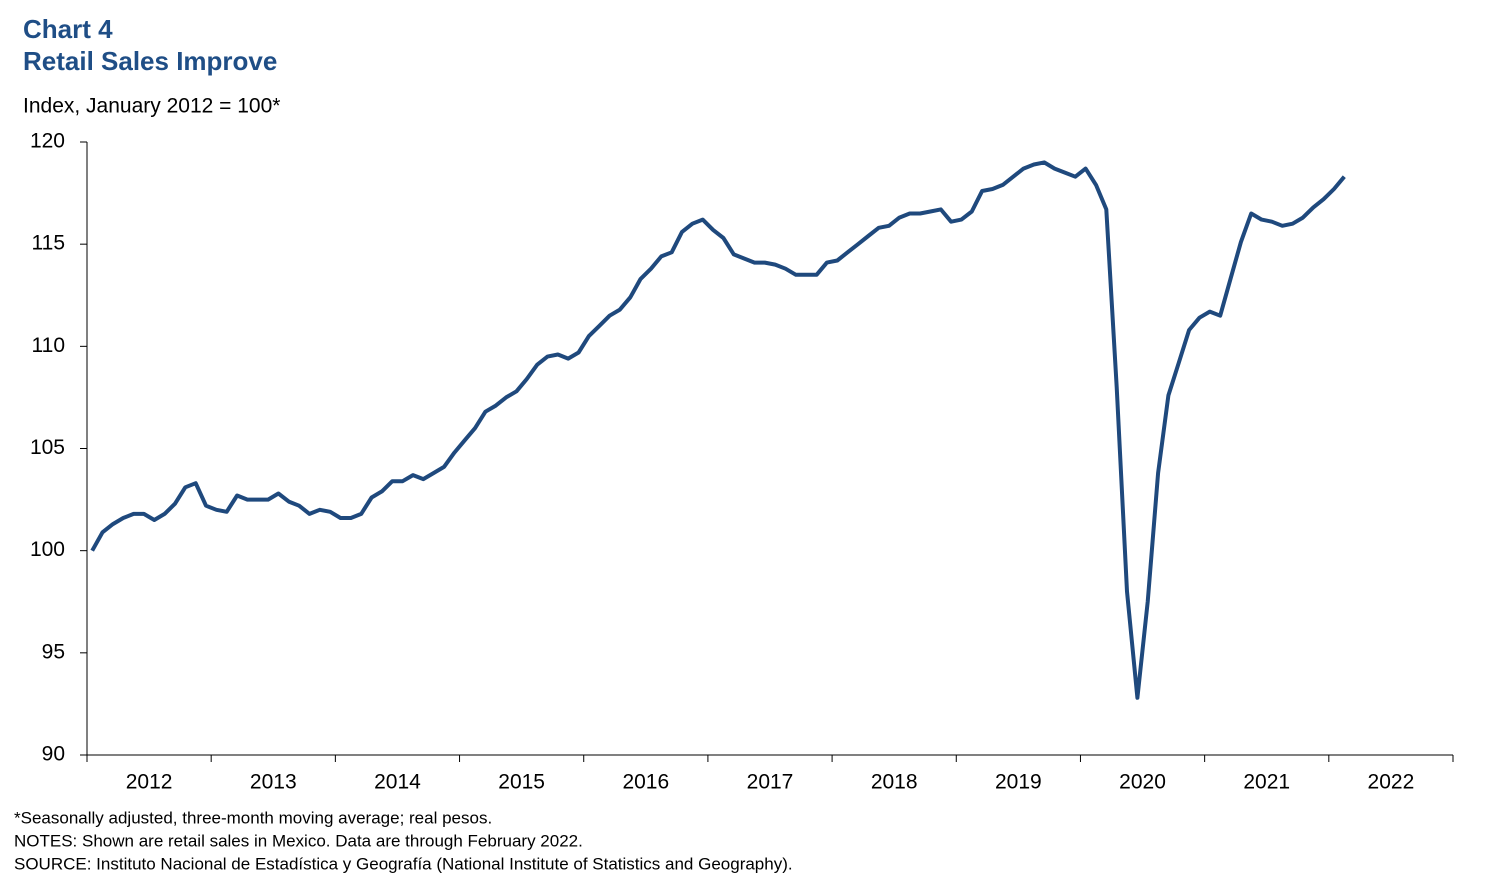  I want to click on y-tick-label: 110, so click(48, 345).